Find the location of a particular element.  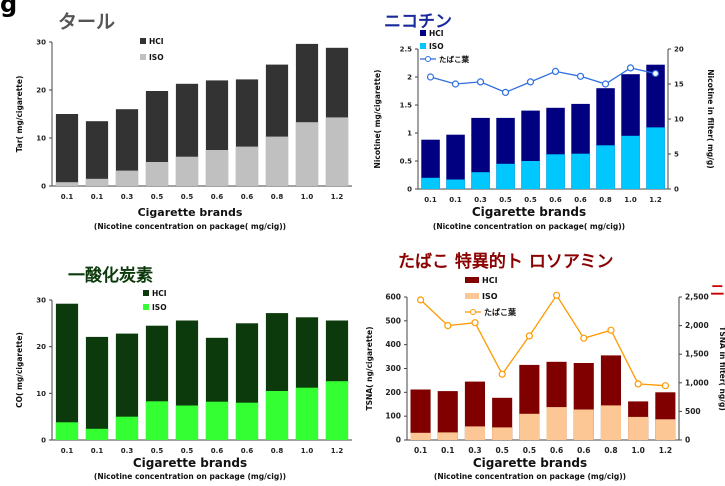

page-letter: g is located at coordinates (9, 9).